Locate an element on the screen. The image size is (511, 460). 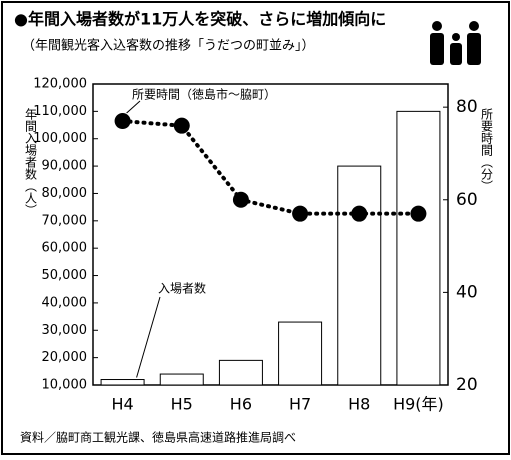
y-tick-label: 70,000 is located at coordinates (65, 220).